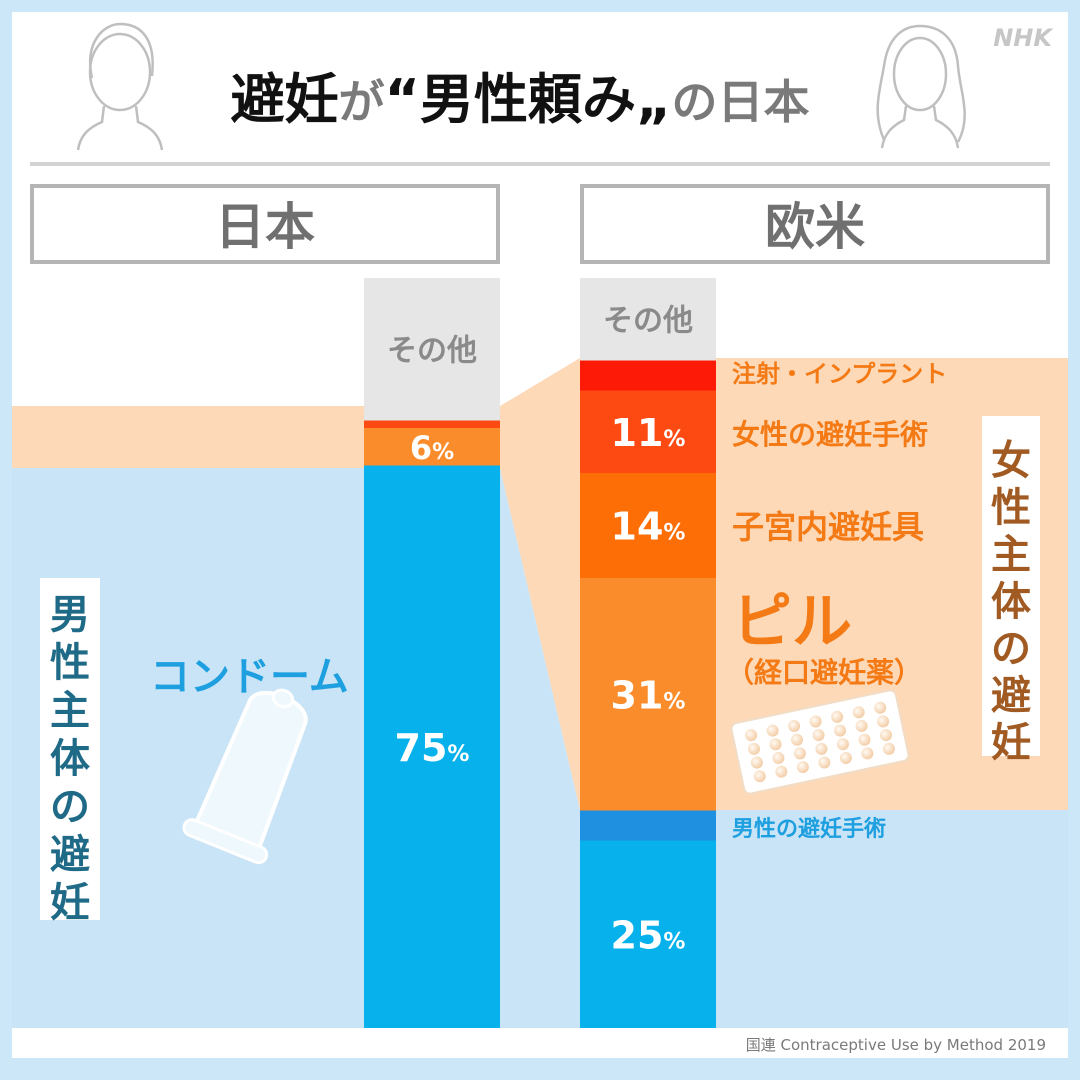  I want to click on female-side-label: 女性主体の避妊, so click(1011, 602).